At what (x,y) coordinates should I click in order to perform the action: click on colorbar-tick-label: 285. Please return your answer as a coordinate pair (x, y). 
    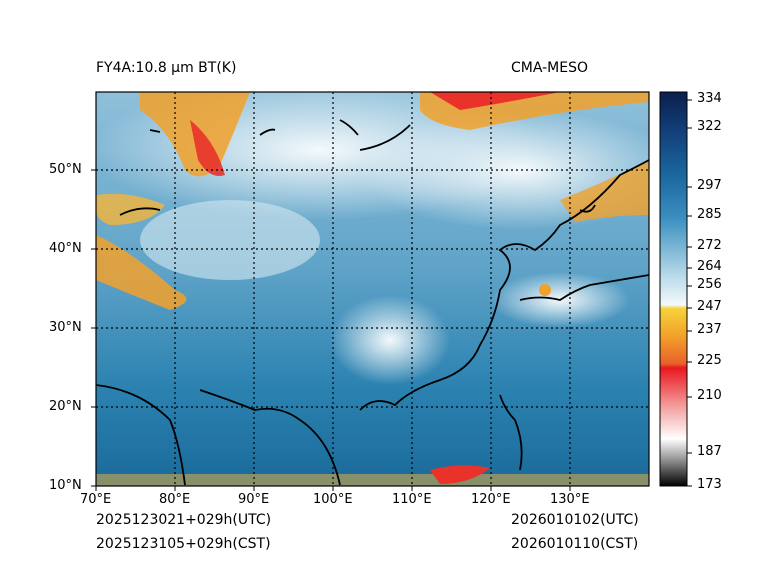
    Looking at the image, I should click on (709, 214).